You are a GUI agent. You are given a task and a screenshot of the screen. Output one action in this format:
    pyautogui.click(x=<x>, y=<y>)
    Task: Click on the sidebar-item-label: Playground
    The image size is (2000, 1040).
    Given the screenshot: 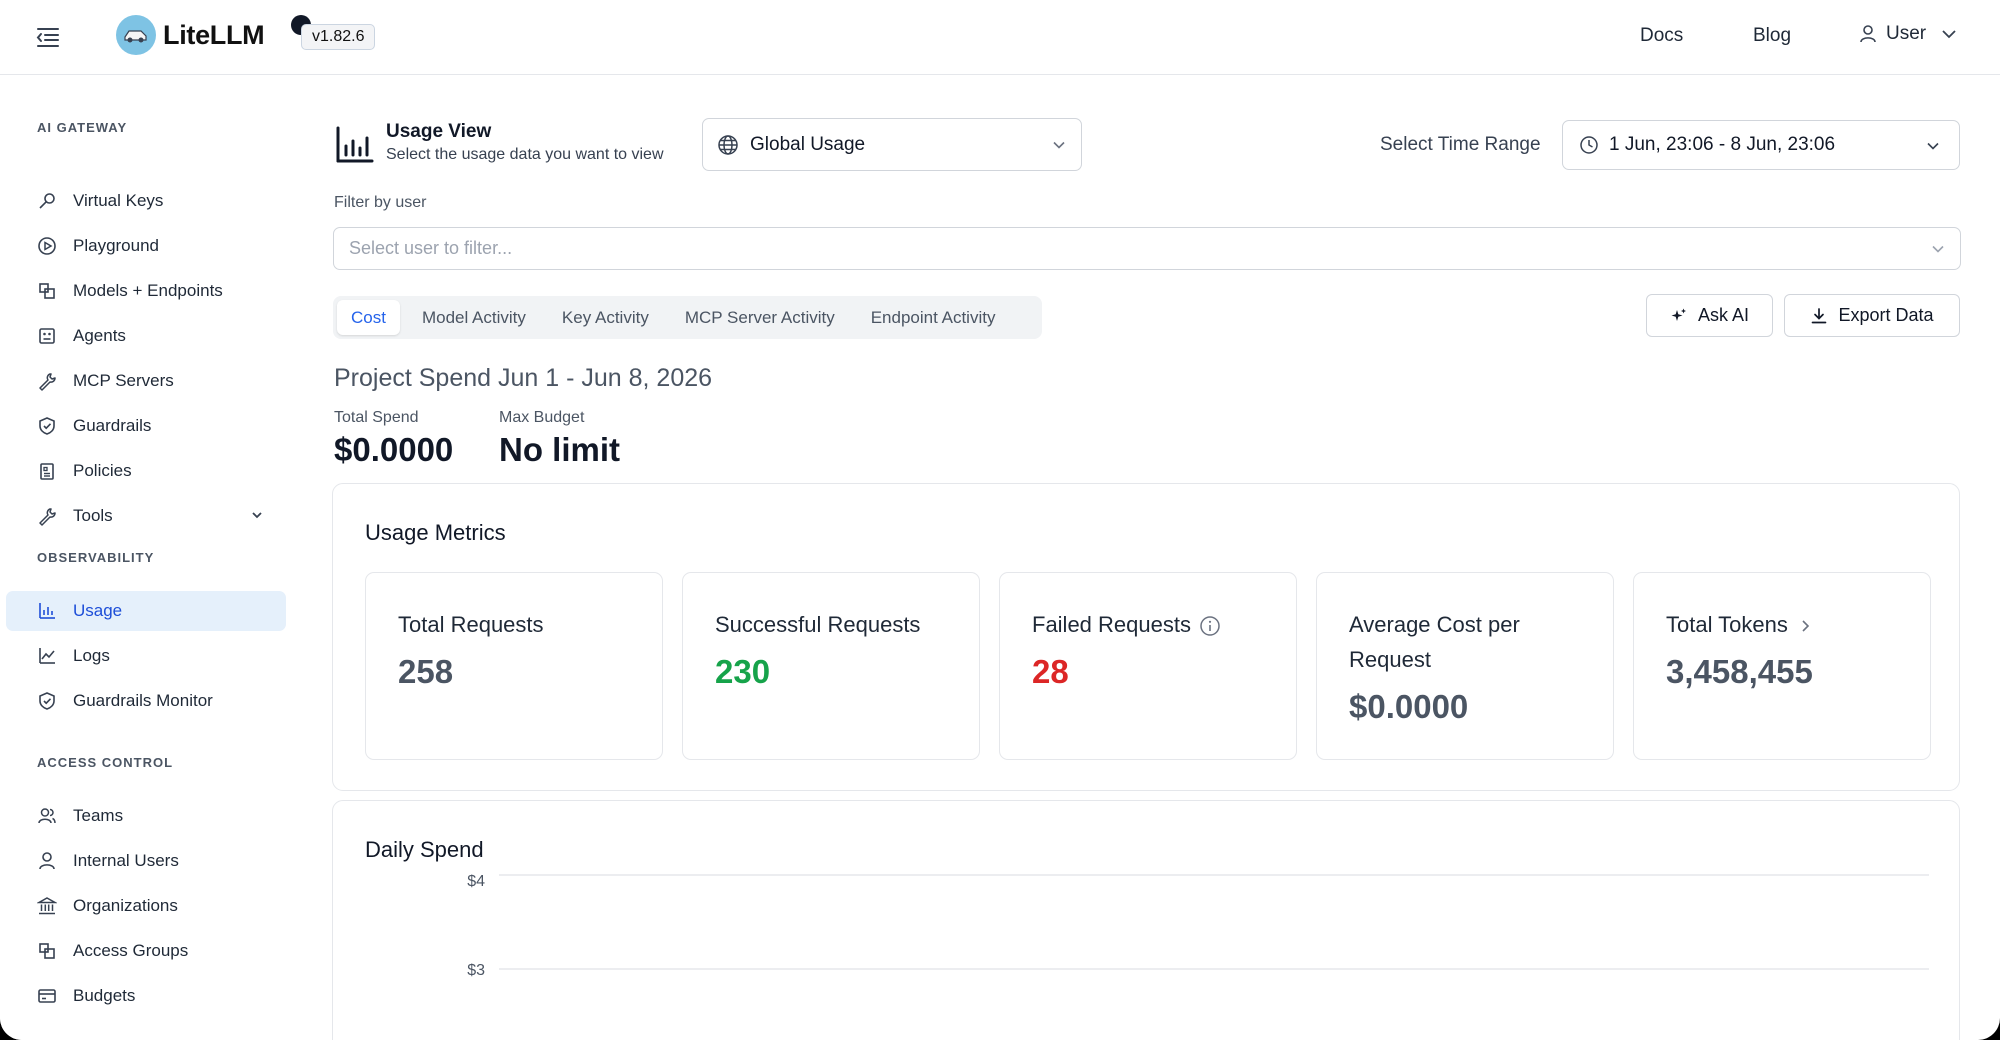 What is the action you would take?
    pyautogui.click(x=116, y=245)
    